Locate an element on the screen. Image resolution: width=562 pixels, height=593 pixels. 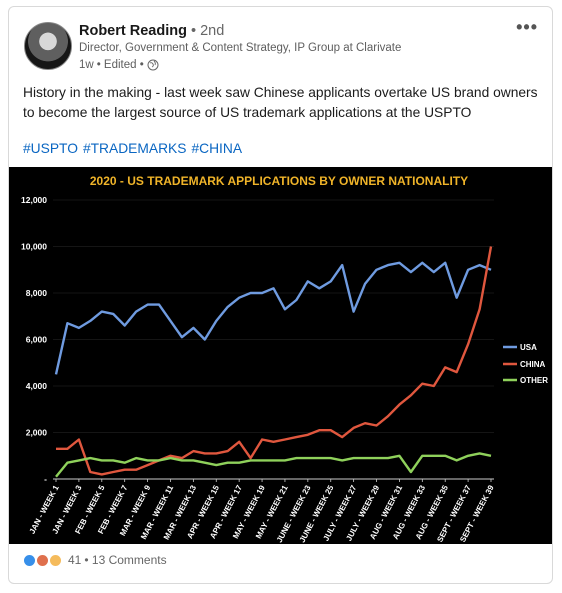
y-tick-label: 10,000 is located at coordinates (34, 247).